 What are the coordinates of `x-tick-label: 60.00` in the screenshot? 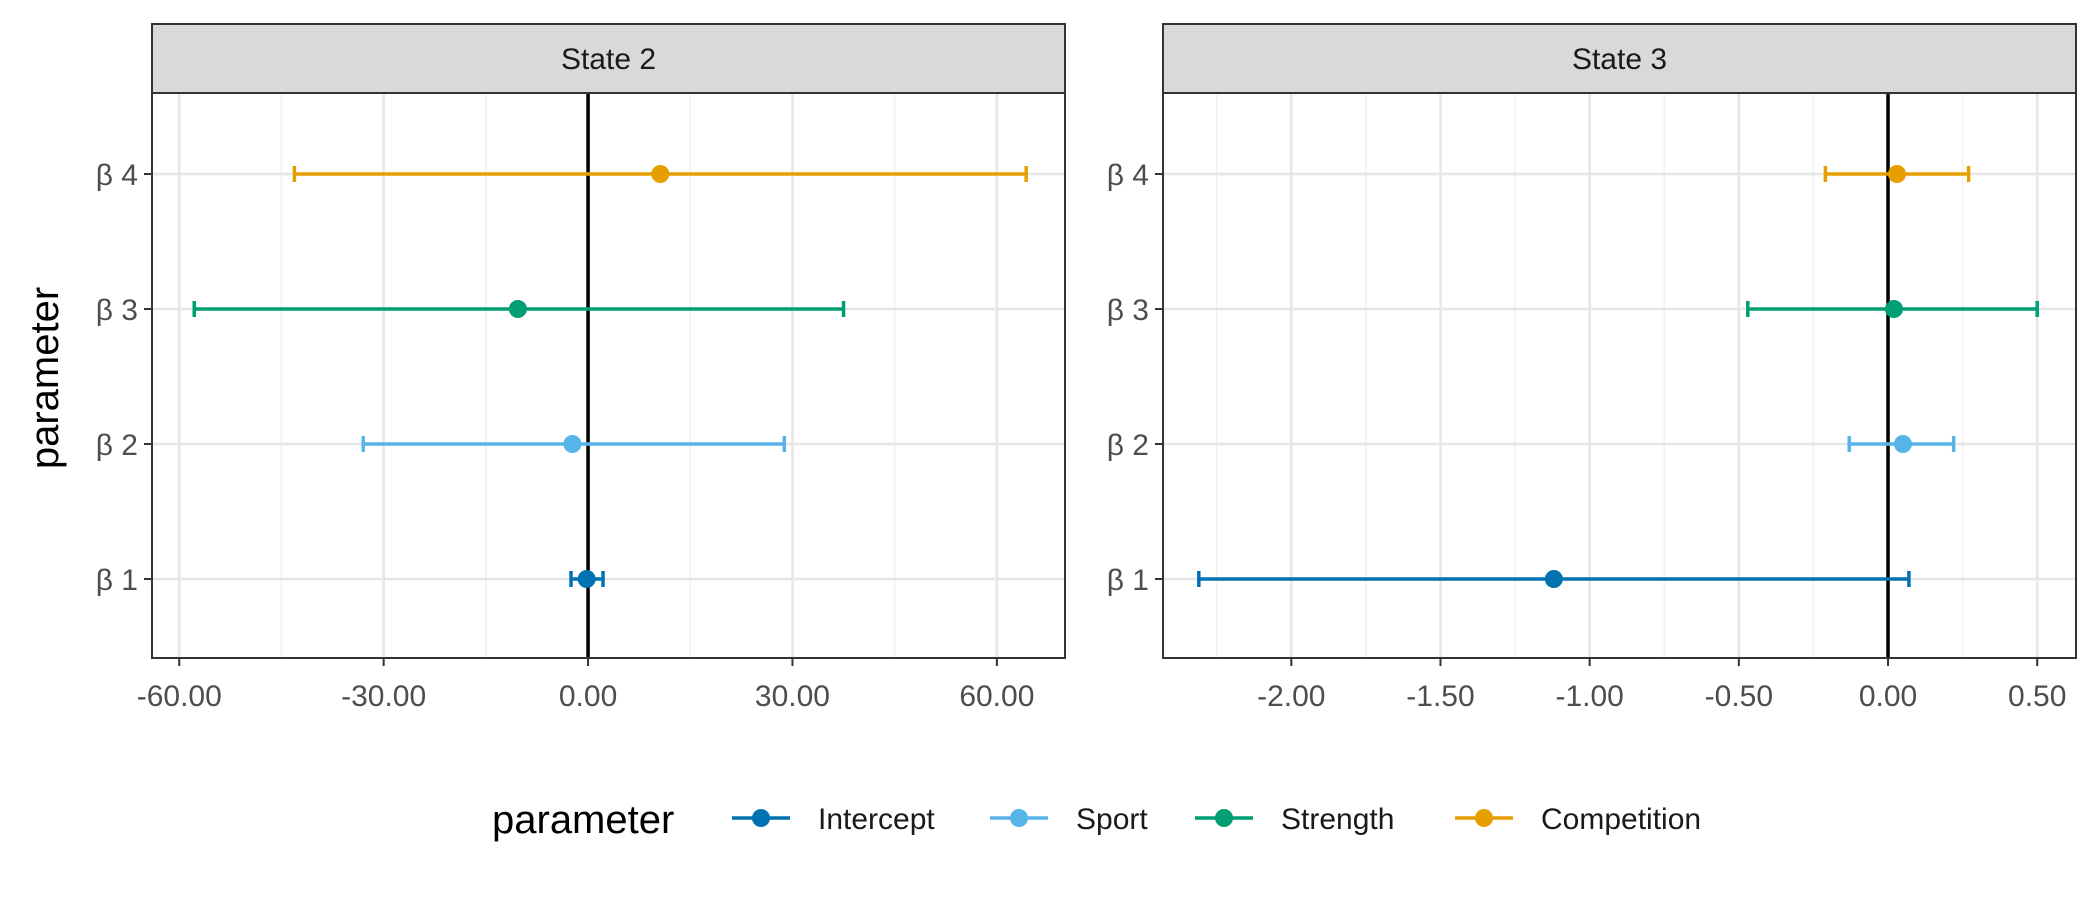 It's located at (996, 696).